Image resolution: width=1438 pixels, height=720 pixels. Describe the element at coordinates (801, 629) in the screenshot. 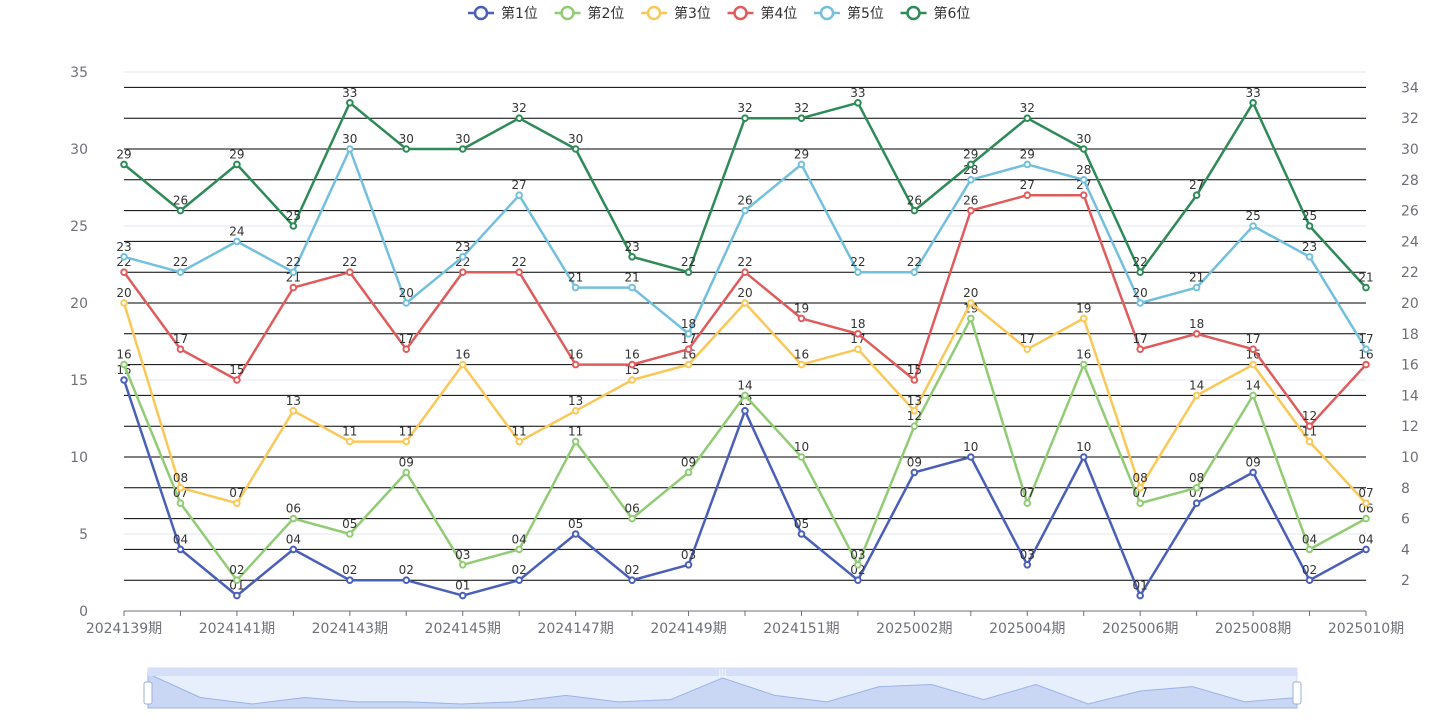

I see `x-tick-label: 2024151期` at that location.